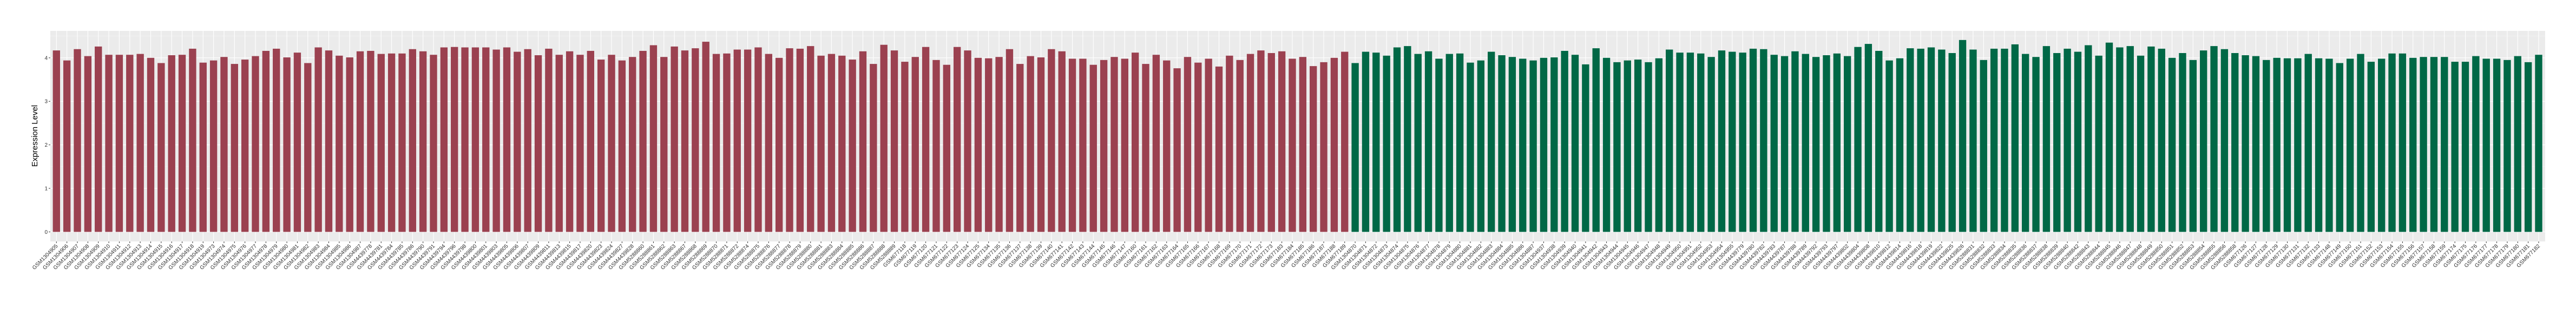  What do you see at coordinates (1606, 144) in the screenshot?
I see `bar-GSM1304943` at bounding box center [1606, 144].